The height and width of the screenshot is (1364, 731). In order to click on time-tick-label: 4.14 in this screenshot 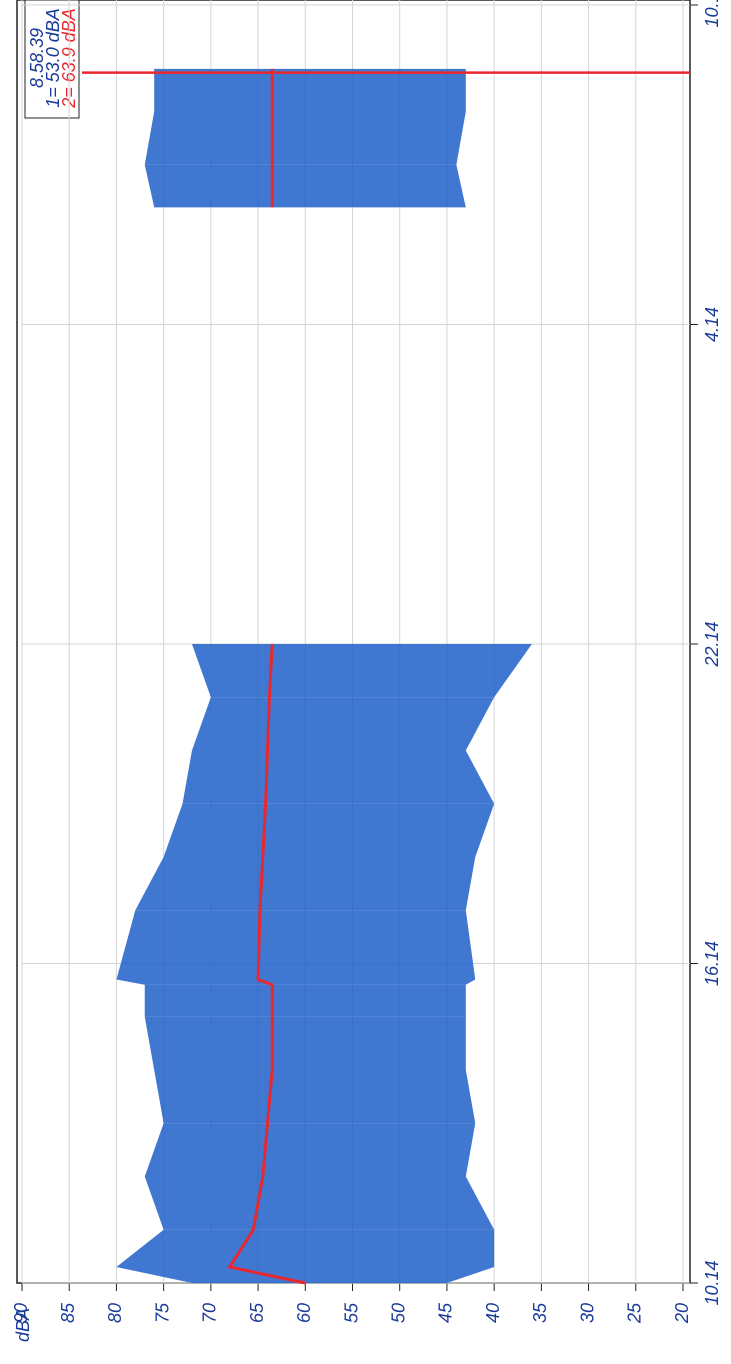, I will do `click(712, 324)`.